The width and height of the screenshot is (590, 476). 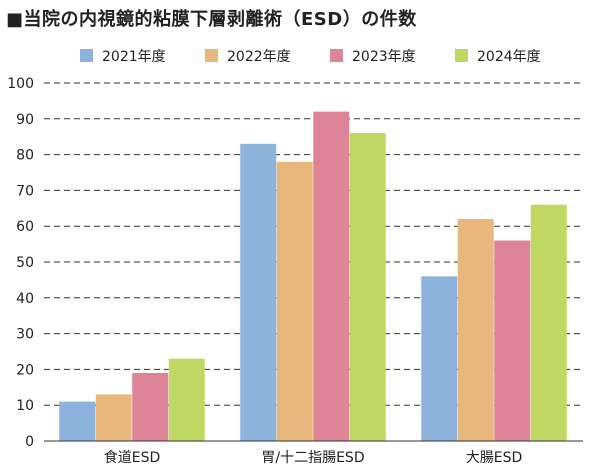 I want to click on x-axis-category-labels: 食道ESD 胃/十二指腸ESD 大腸ESD, so click(x=313, y=457).